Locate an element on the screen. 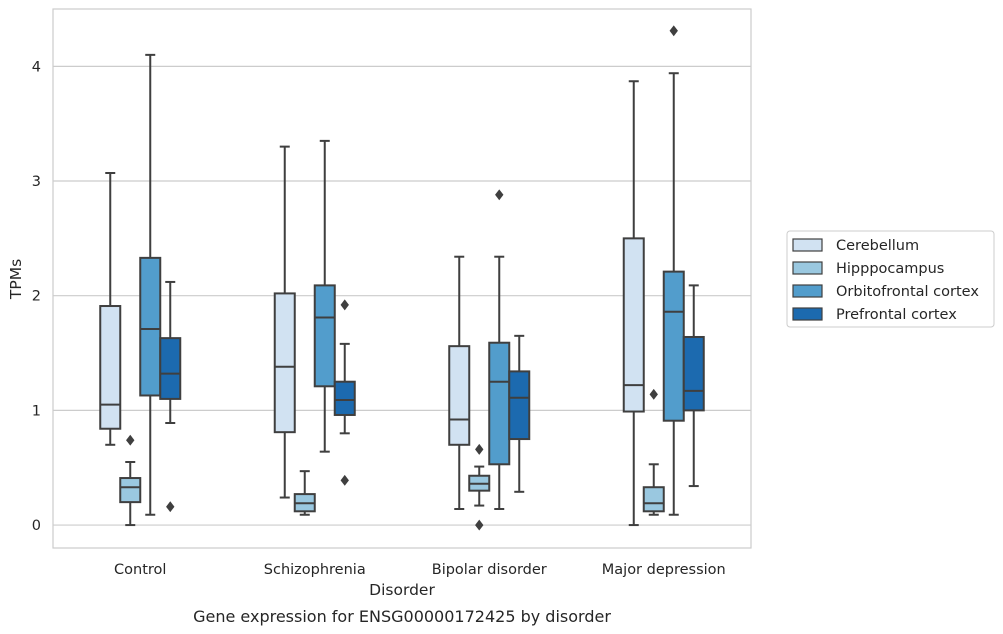 The image size is (1003, 634). y-tick-label: 0 is located at coordinates (36, 526).